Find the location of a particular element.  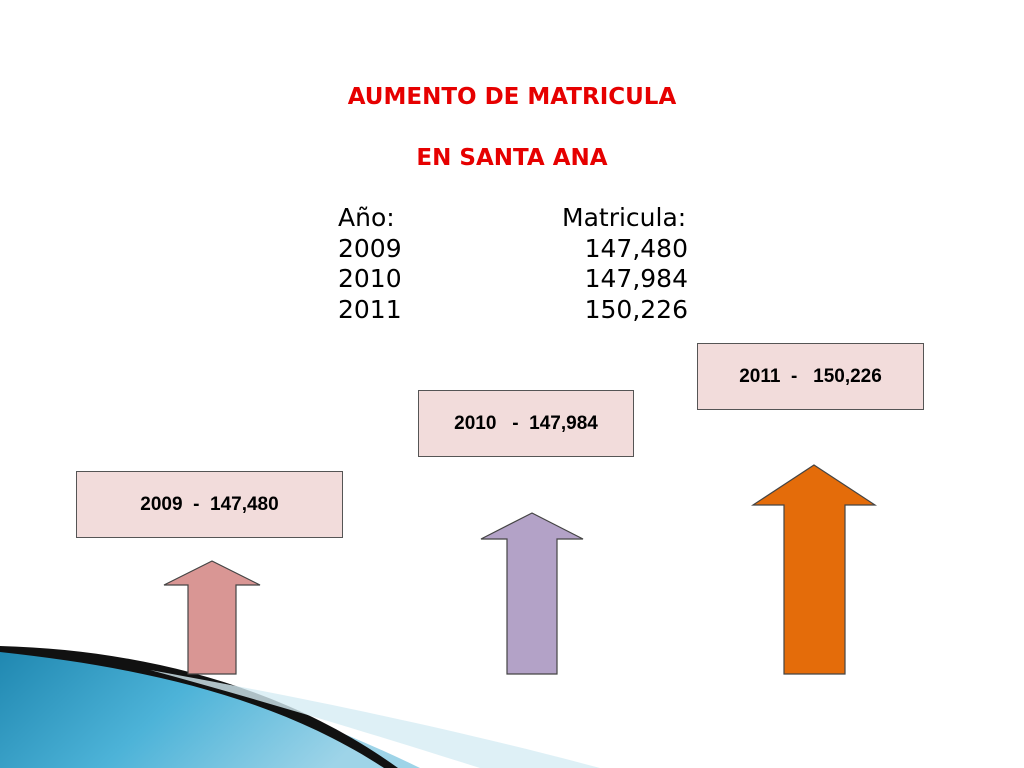

year-header: Año: is located at coordinates (366, 217).